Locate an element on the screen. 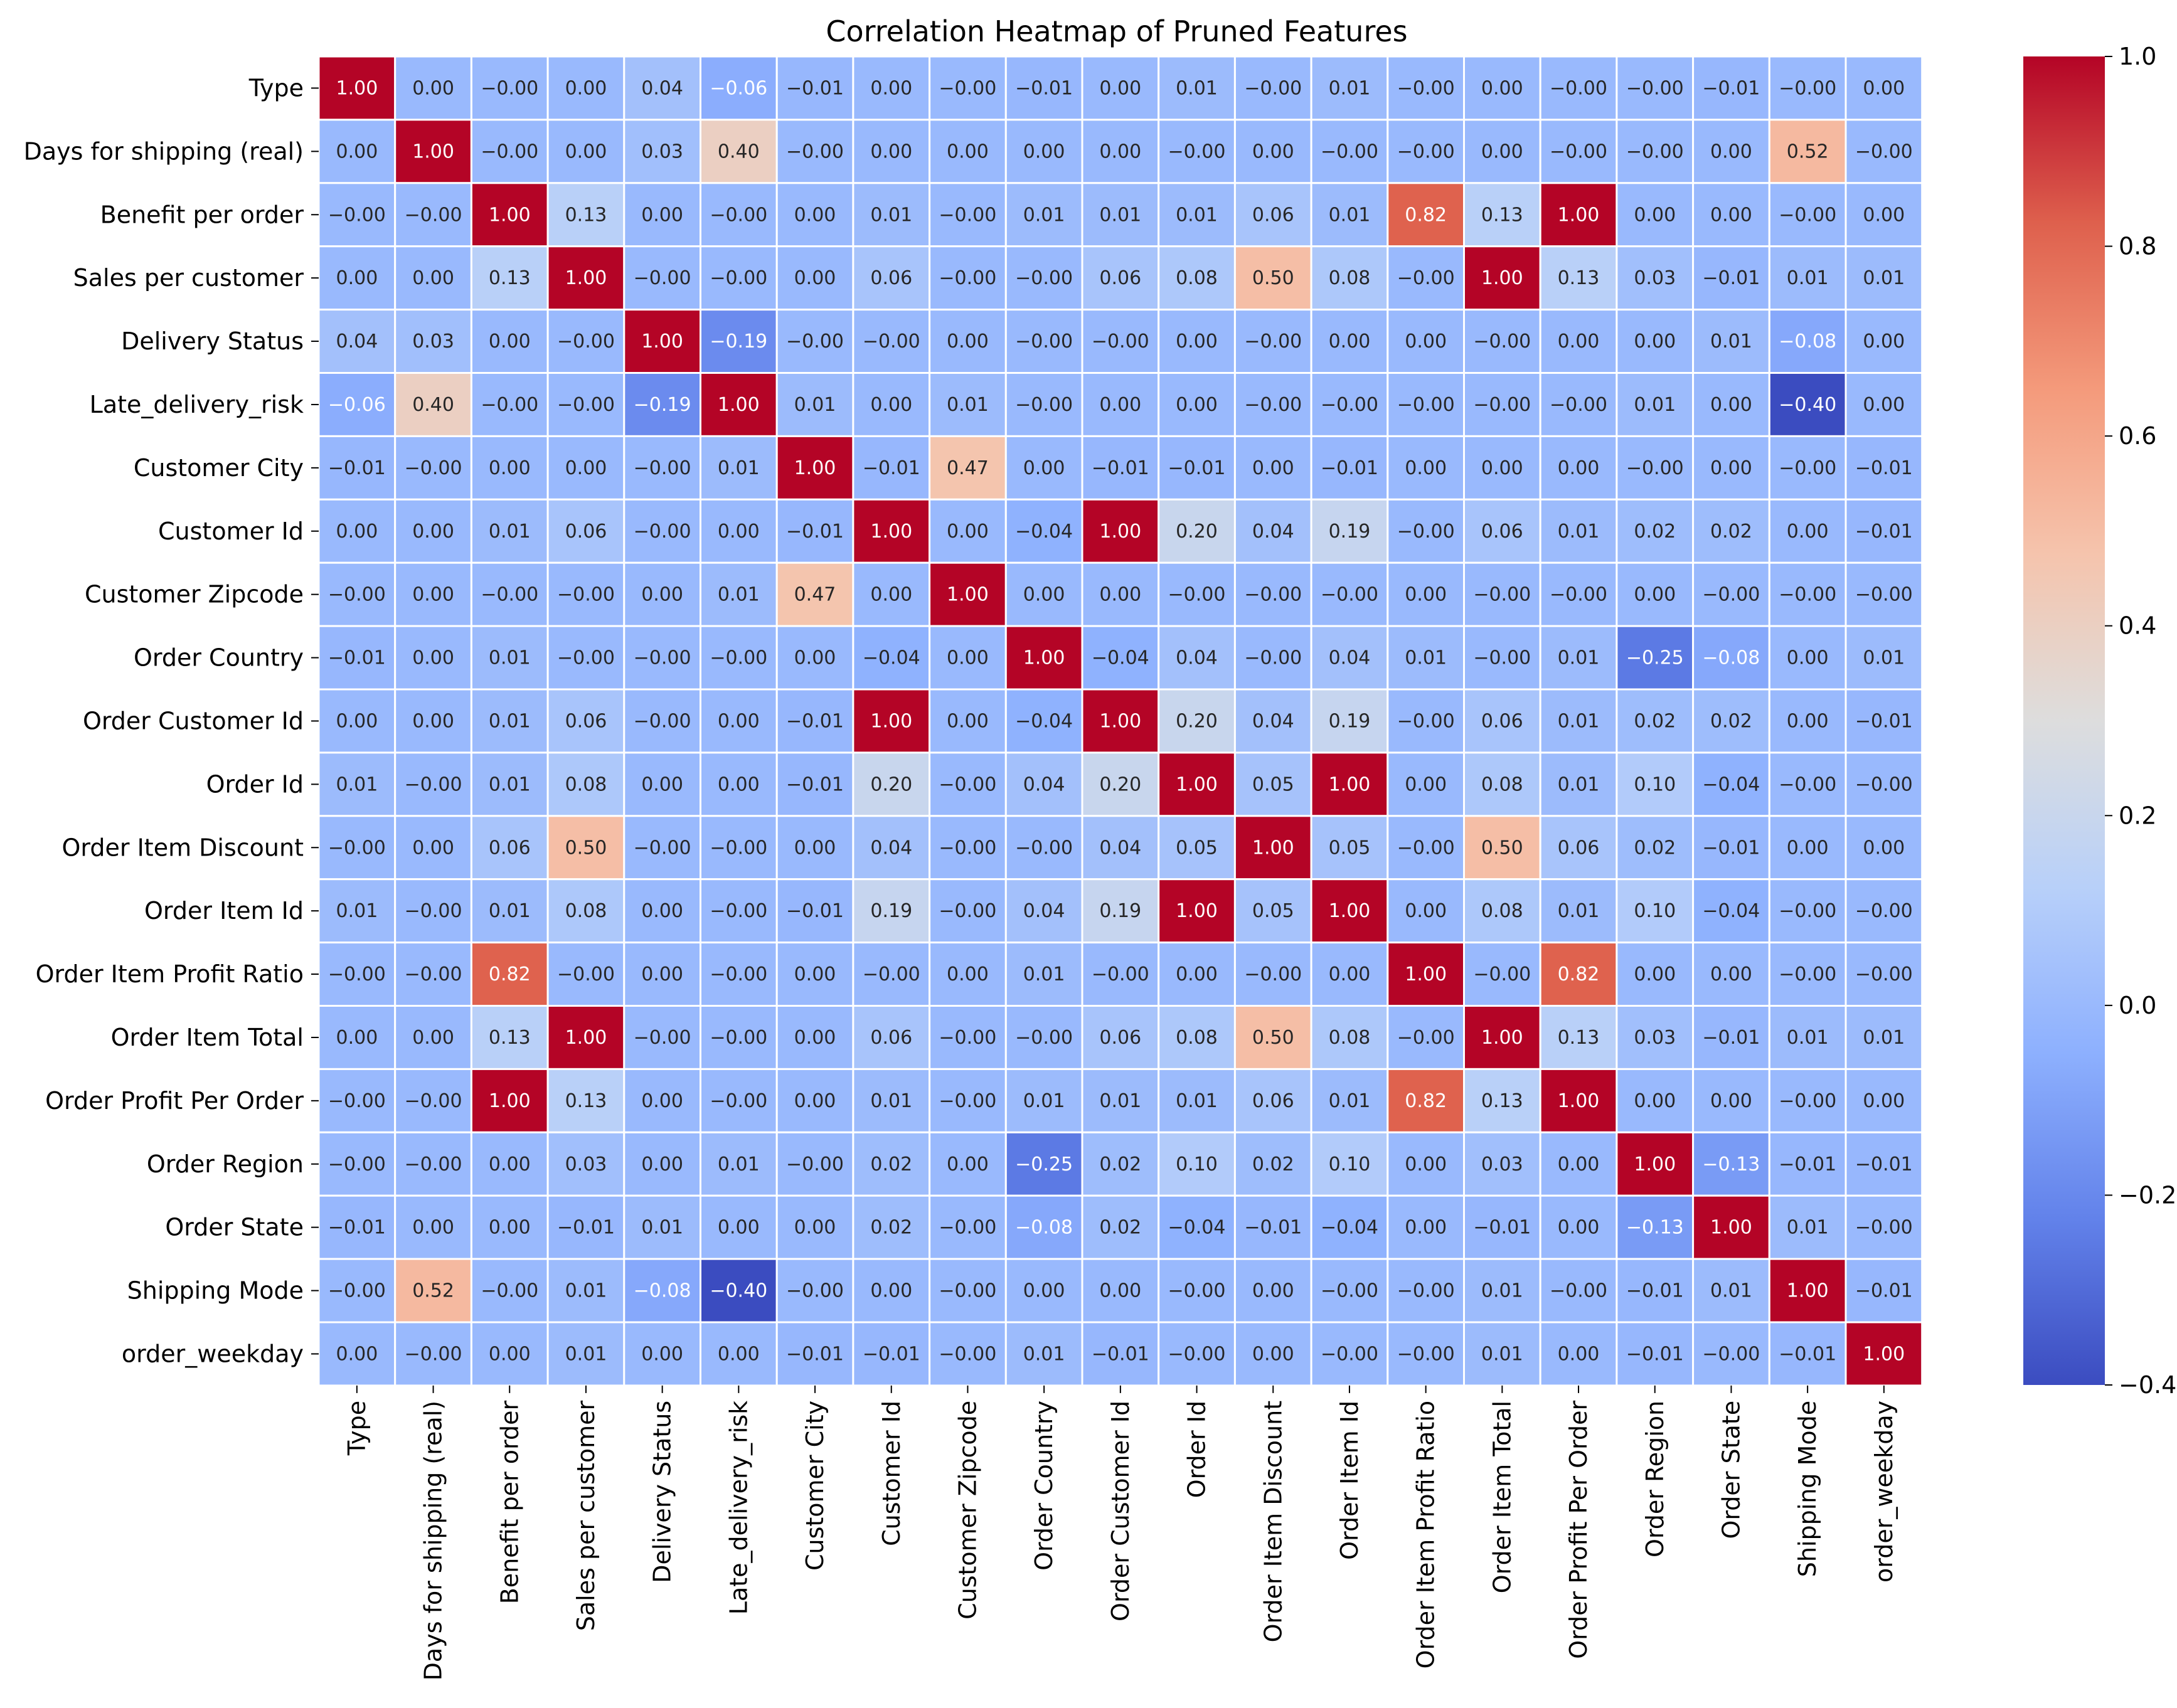  cell-value-label: 0.19 is located at coordinates (891, 911).